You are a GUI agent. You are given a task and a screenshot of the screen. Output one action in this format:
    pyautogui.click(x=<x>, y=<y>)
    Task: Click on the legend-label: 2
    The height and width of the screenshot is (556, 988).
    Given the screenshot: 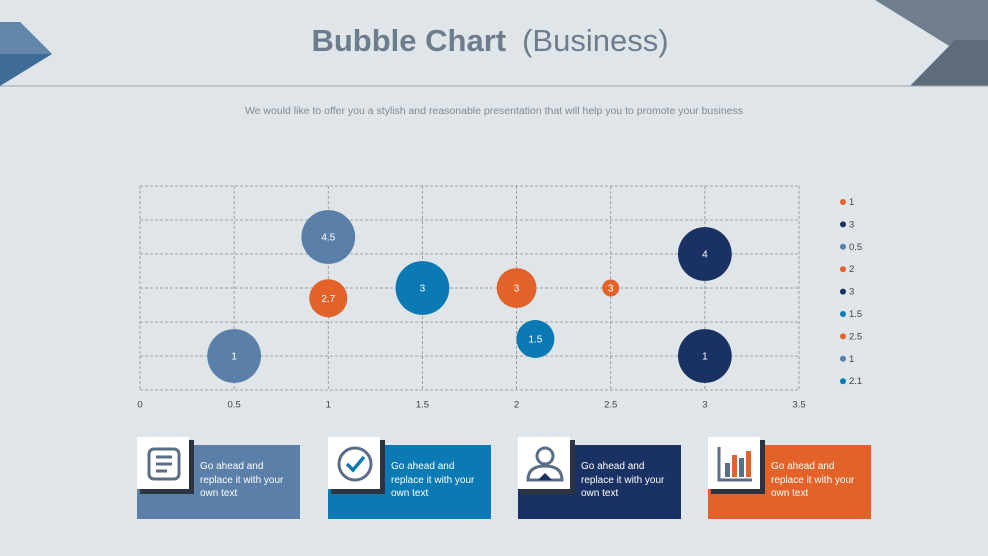 What is the action you would take?
    pyautogui.click(x=851, y=269)
    